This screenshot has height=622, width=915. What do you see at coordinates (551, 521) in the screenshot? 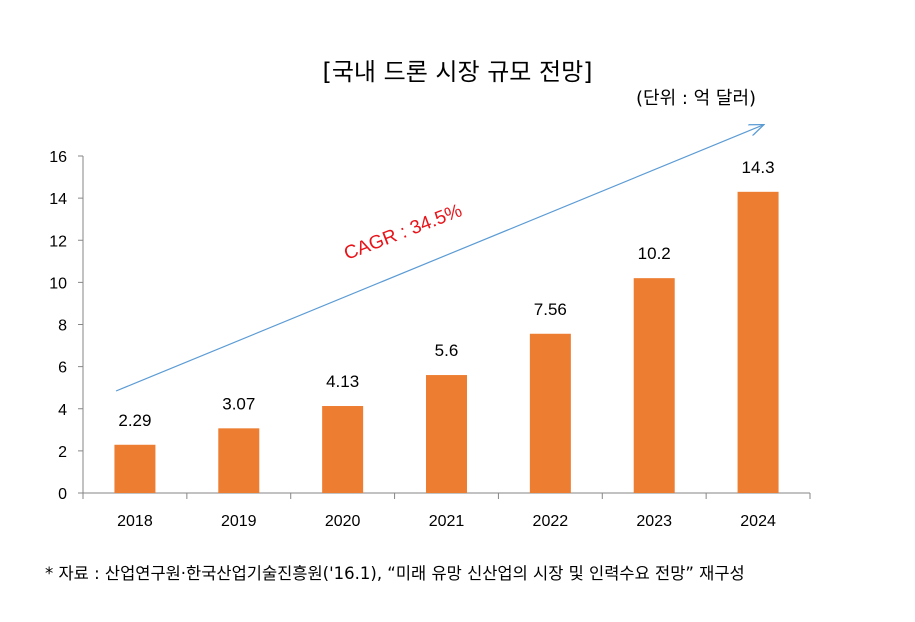
I see `x-tick-label: 2022` at bounding box center [551, 521].